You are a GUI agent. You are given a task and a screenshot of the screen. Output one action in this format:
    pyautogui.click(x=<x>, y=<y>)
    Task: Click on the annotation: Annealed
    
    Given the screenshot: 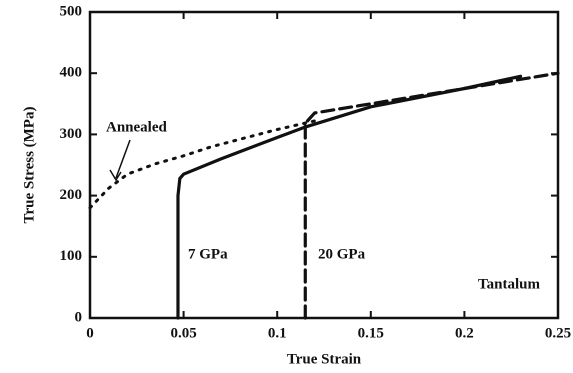 What is the action you would take?
    pyautogui.click(x=137, y=127)
    